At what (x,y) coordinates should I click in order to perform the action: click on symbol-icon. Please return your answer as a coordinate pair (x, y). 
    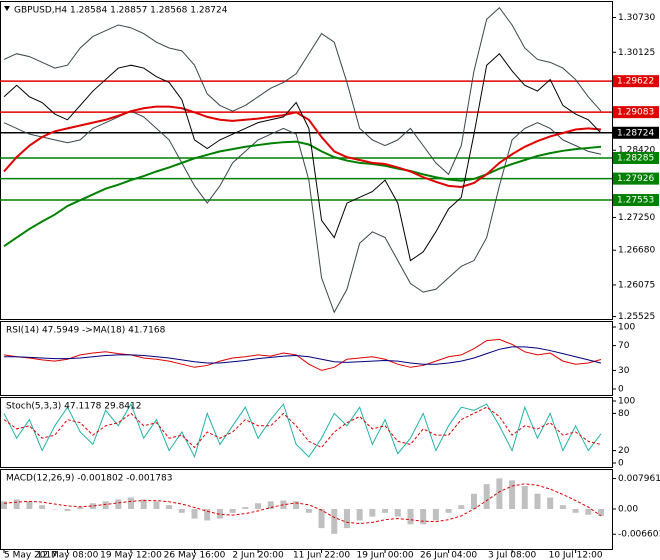
    Looking at the image, I should click on (7, 8).